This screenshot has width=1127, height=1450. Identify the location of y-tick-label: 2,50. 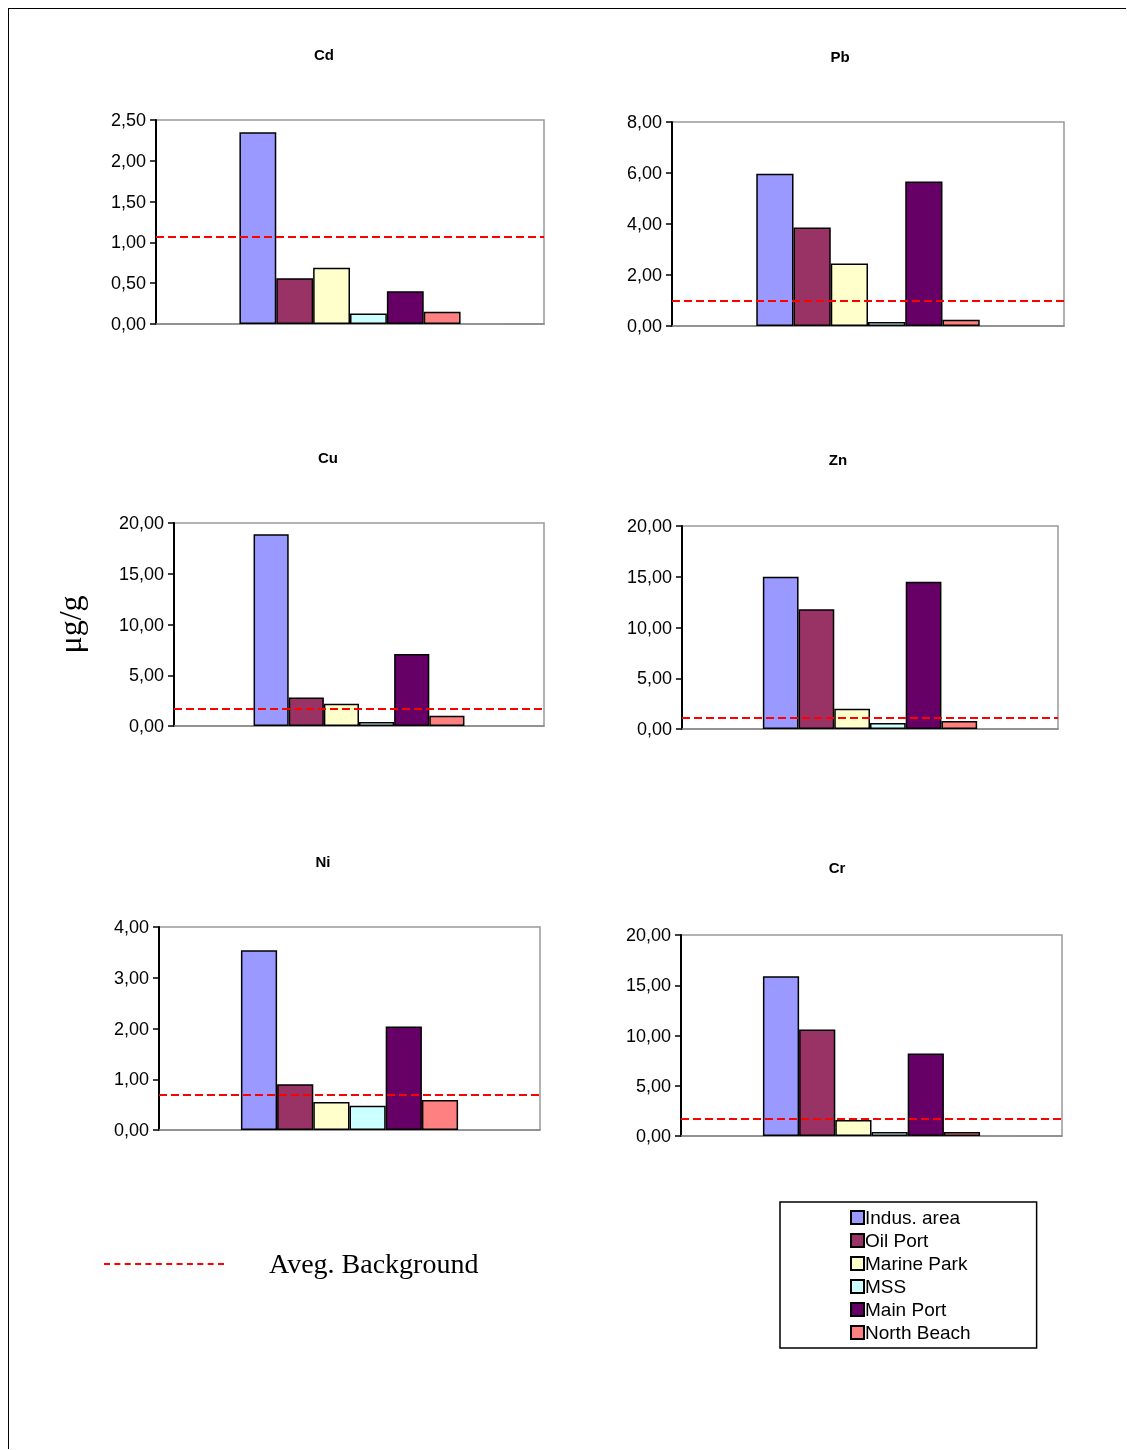
(128, 120).